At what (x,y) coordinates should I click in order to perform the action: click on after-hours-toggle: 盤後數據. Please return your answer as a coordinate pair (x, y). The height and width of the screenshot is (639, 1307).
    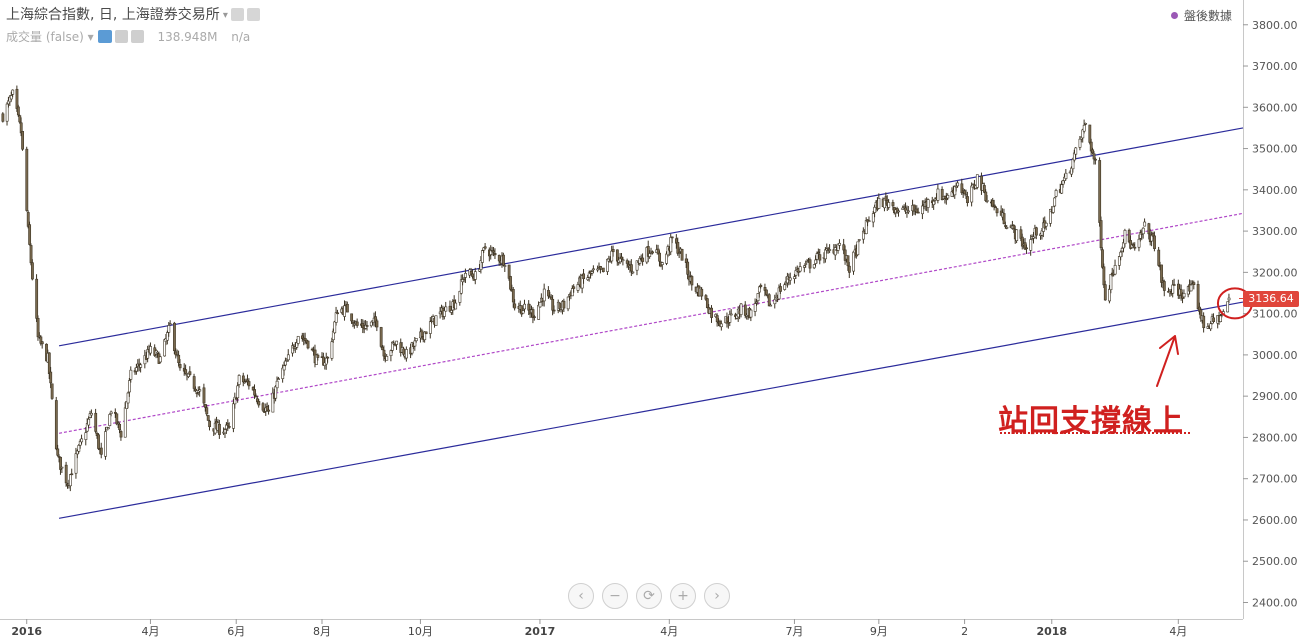
    Looking at the image, I should click on (1201, 15).